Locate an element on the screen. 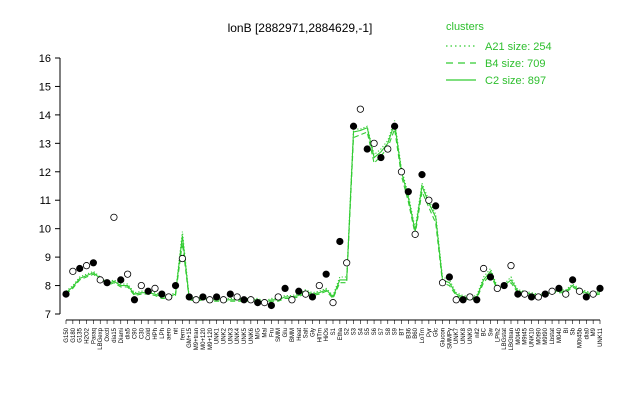 The width and height of the screenshot is (640, 400). x-tick-label: LBGtran is located at coordinates (512, 339).